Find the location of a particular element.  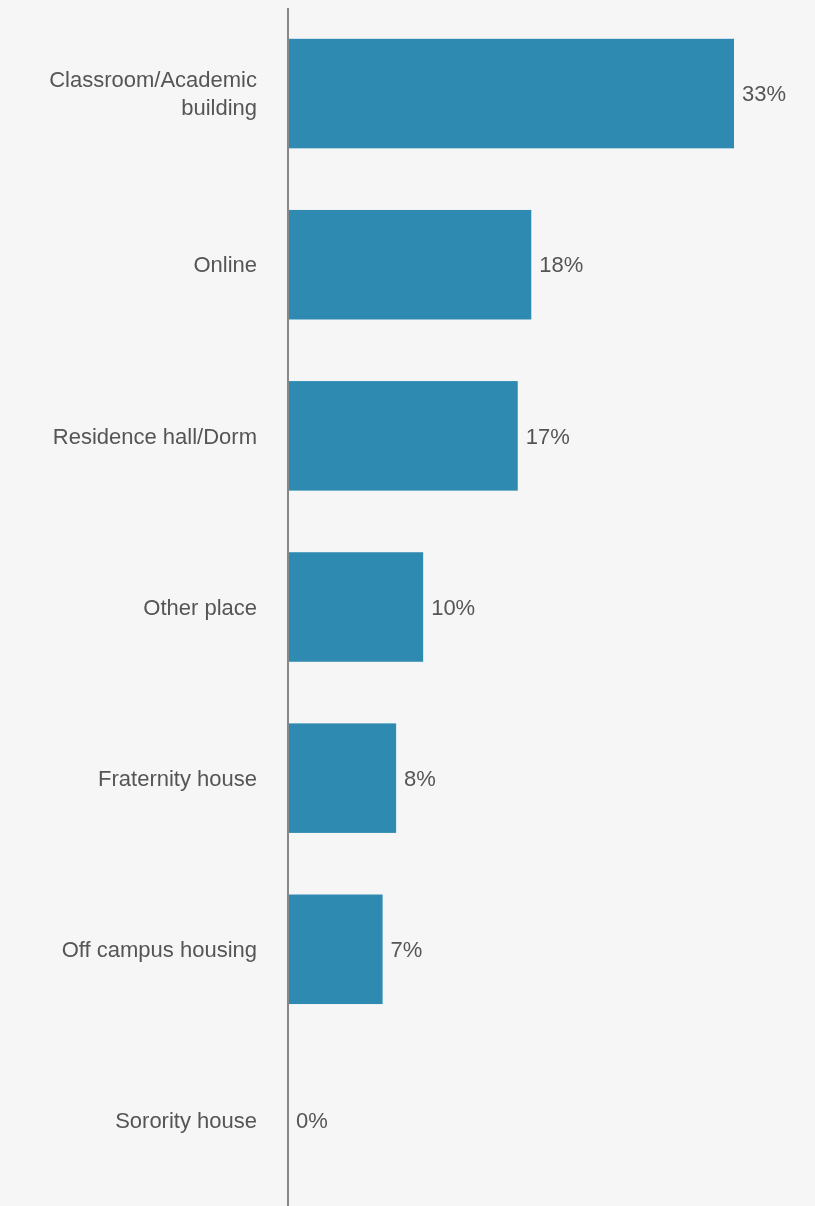

y-tick-label: Other place is located at coordinates (200, 607).